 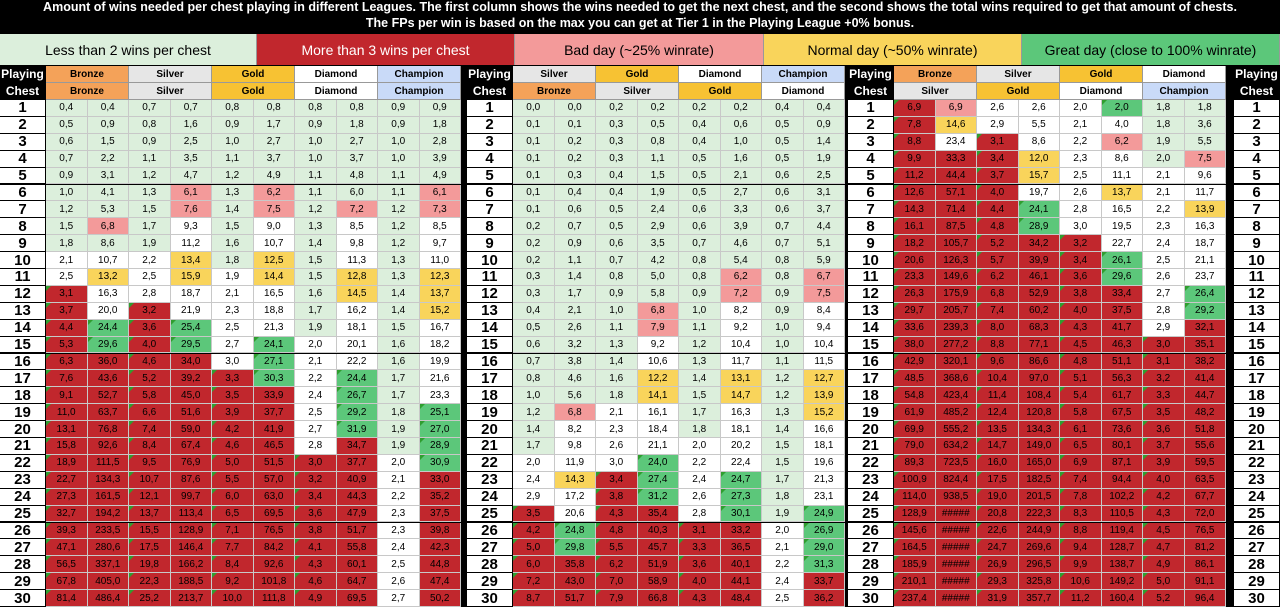 What do you see at coordinates (824, 244) in the screenshot?
I see `wins-total: 5,1` at bounding box center [824, 244].